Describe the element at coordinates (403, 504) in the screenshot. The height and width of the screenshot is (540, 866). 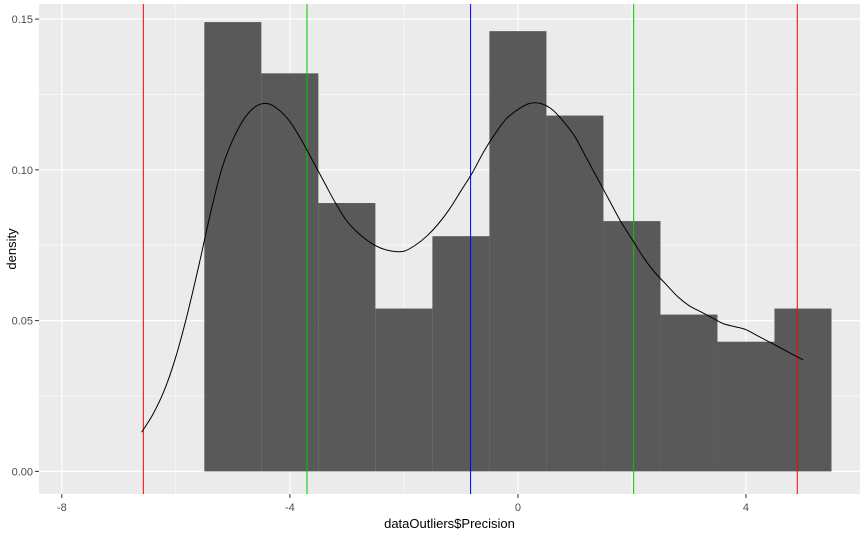
I see `x-axis-ticks: -8 -4 0 4` at that location.